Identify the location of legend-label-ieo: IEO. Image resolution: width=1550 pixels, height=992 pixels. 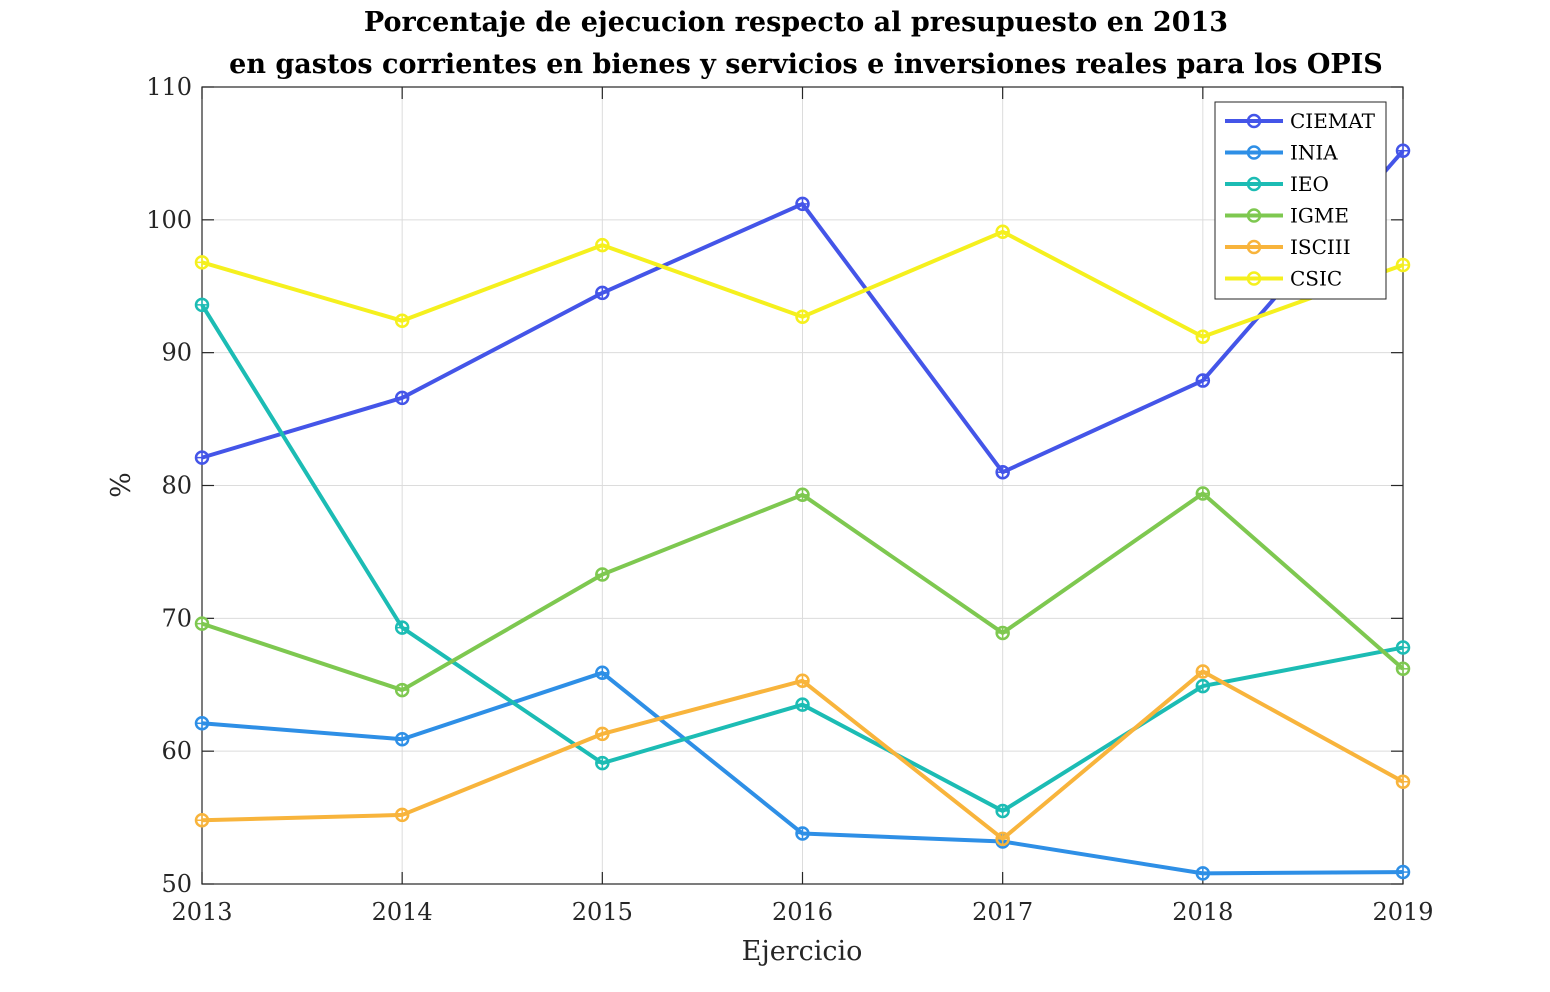
(1309, 184).